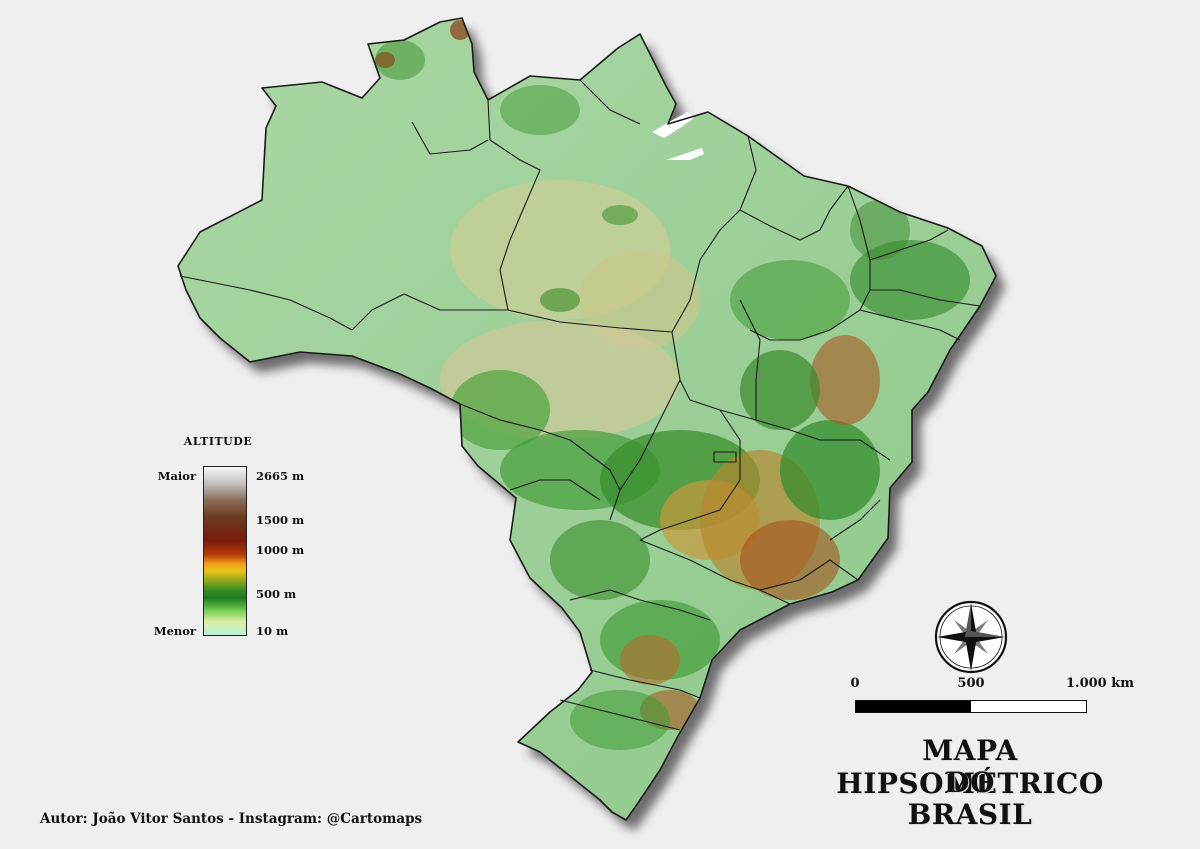  I want to click on legend-value-2665: 2665 m, so click(280, 476).